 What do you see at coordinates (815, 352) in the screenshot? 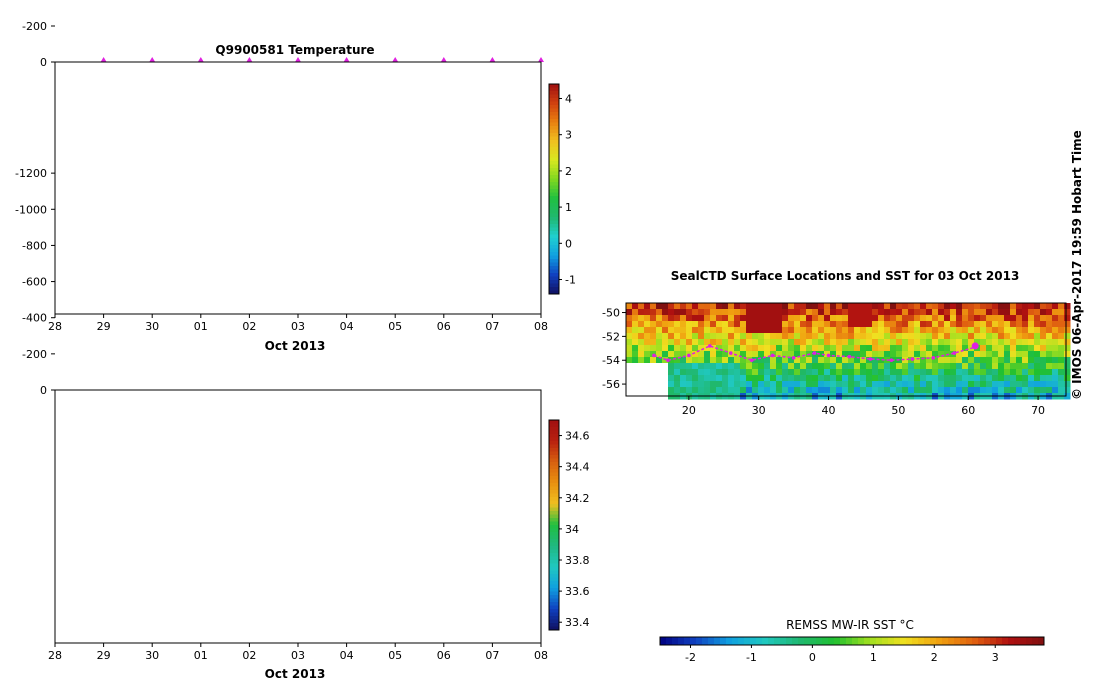
I see `seal-track` at bounding box center [815, 352].